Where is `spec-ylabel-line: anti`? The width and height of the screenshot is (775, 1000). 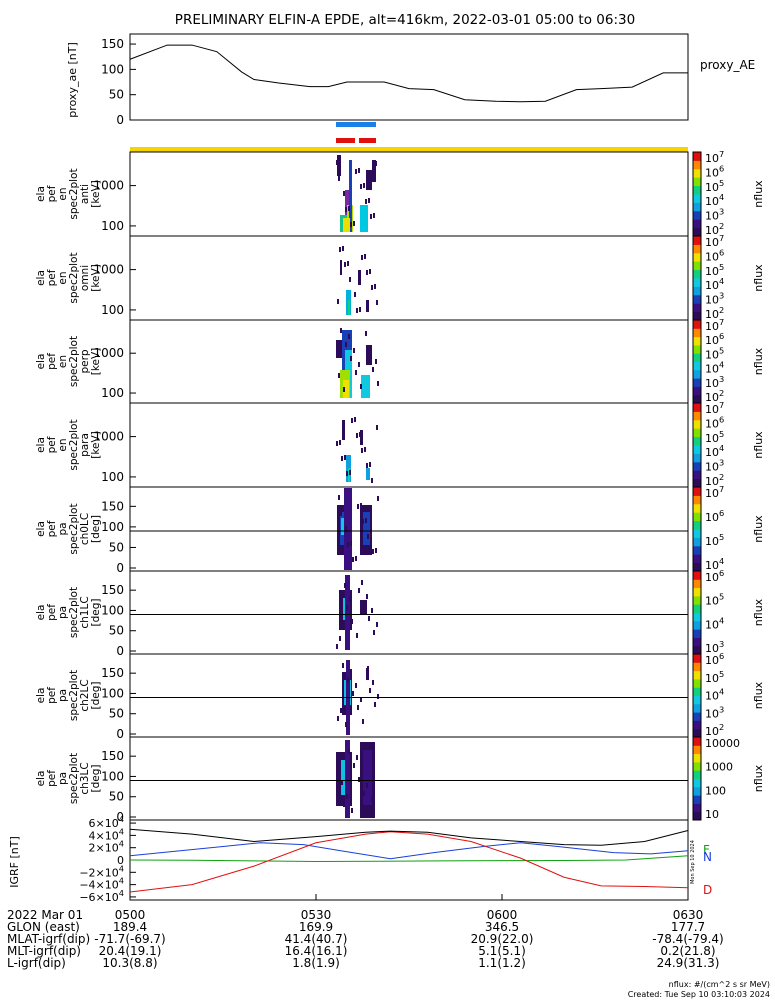
spec-ylabel-line: anti is located at coordinates (85, 194).